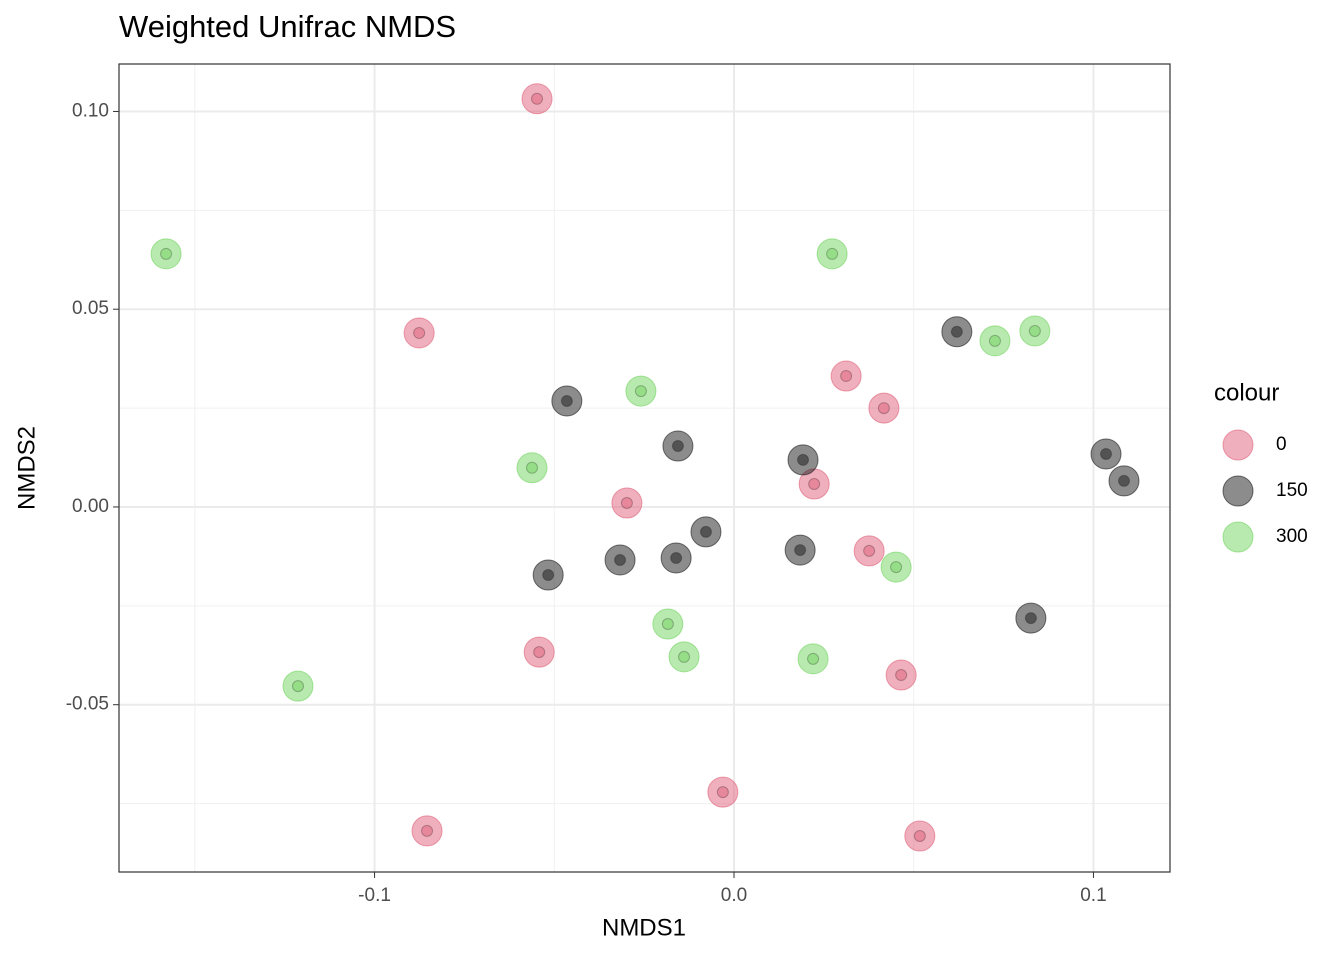 This screenshot has height=960, width=1344. Describe the element at coordinates (644, 927) in the screenshot. I see `x-axis-label: NMDS1` at that location.